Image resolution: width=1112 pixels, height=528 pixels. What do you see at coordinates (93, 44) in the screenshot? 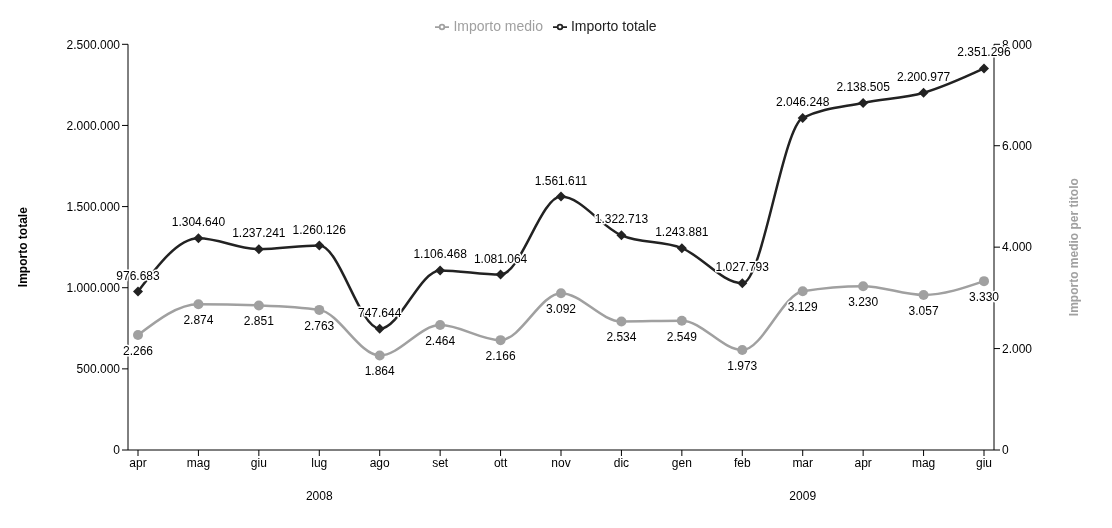
I see `y-tick-label: 2.500.000` at bounding box center [93, 44].